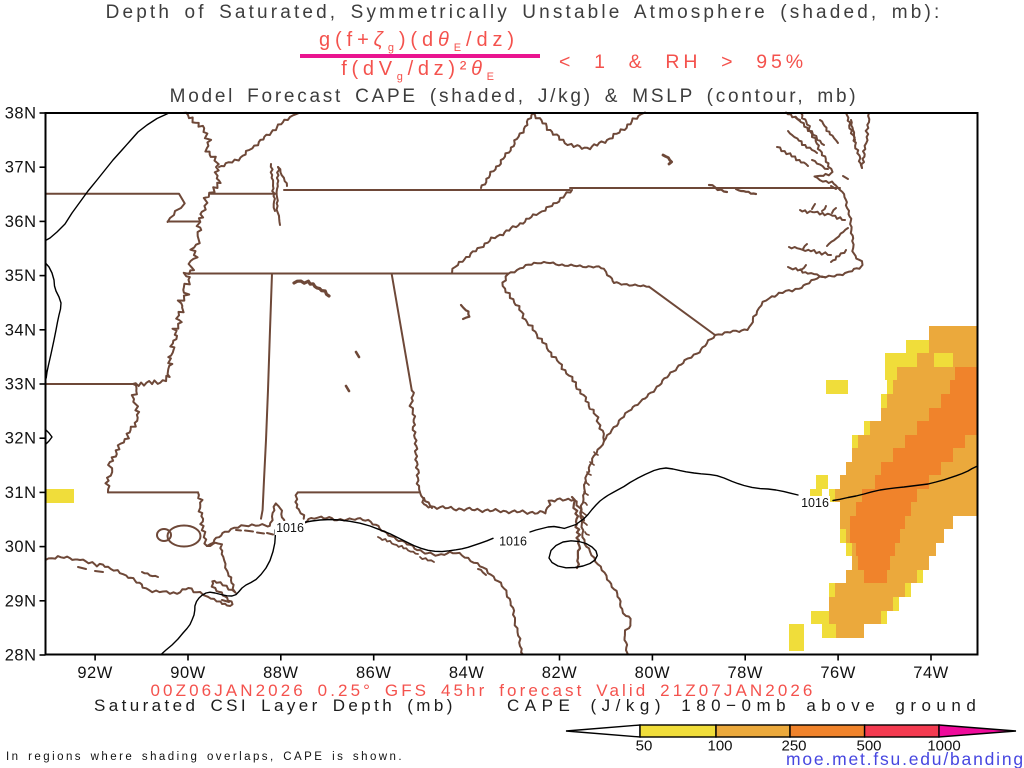  I want to click on svg-text: 30N, so click(21, 547).